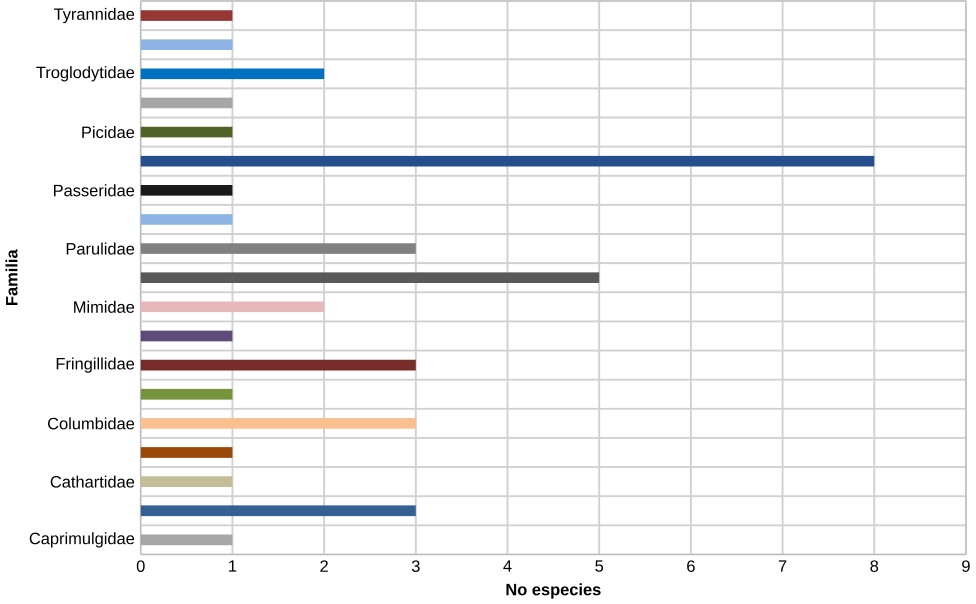 The height and width of the screenshot is (604, 976). I want to click on x-tick-label: 7, so click(782, 566).